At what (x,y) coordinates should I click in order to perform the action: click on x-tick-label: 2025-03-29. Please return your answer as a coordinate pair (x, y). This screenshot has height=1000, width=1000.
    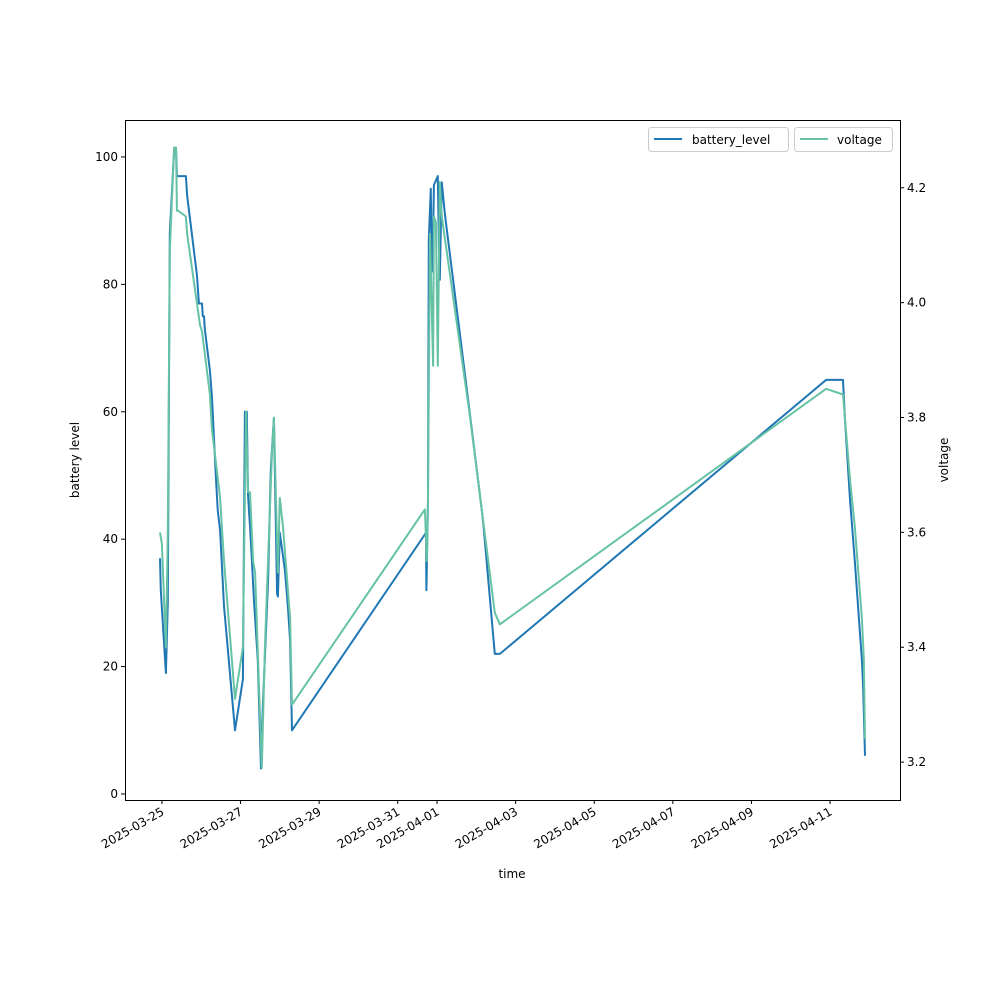
    Looking at the image, I should click on (289, 827).